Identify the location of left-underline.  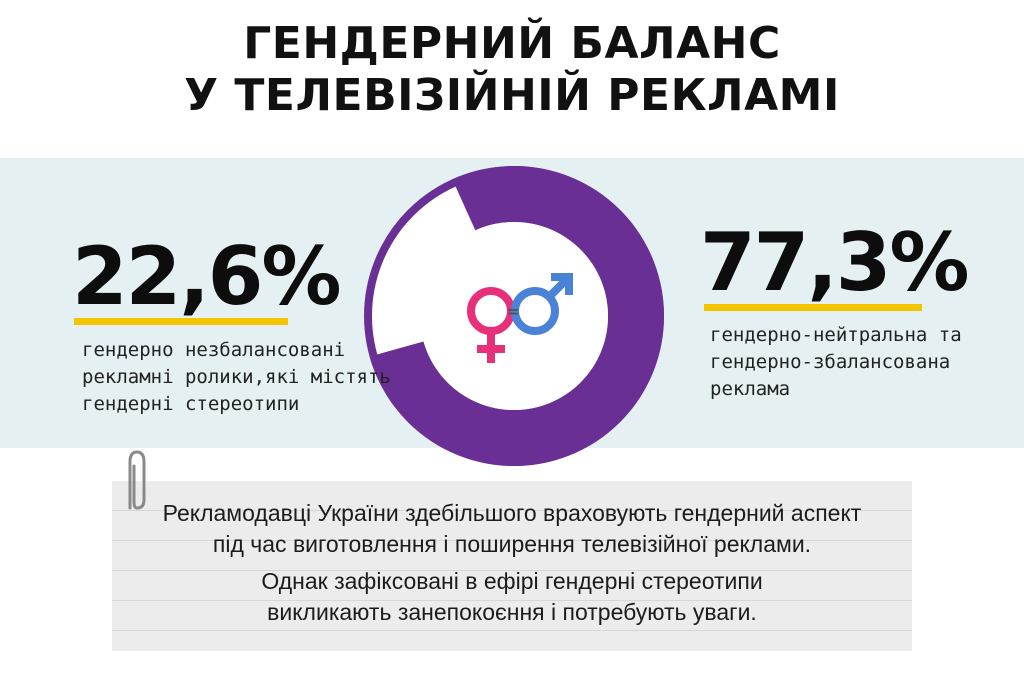
(181, 321).